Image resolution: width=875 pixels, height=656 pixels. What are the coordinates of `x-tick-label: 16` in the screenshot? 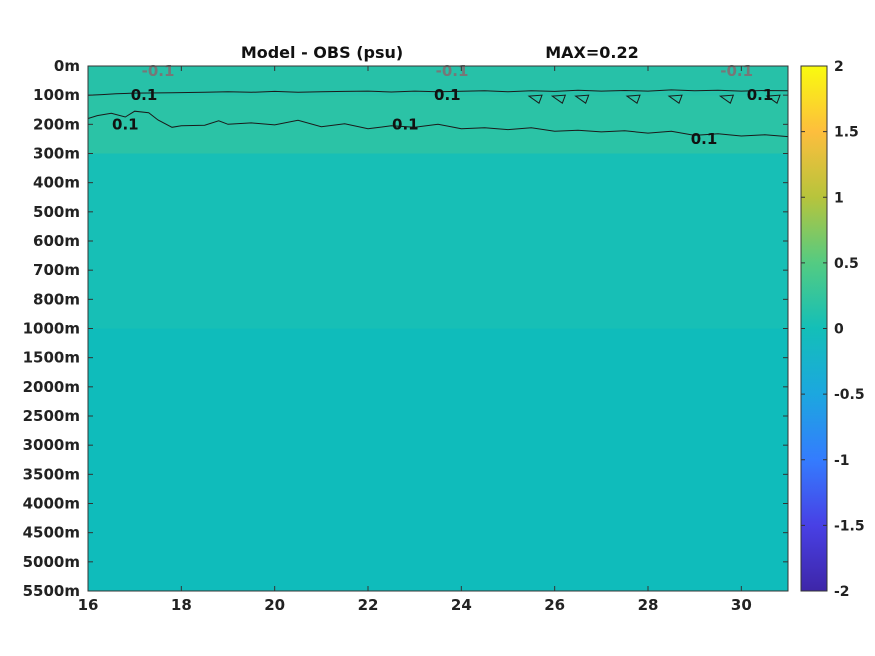 It's located at (88, 605).